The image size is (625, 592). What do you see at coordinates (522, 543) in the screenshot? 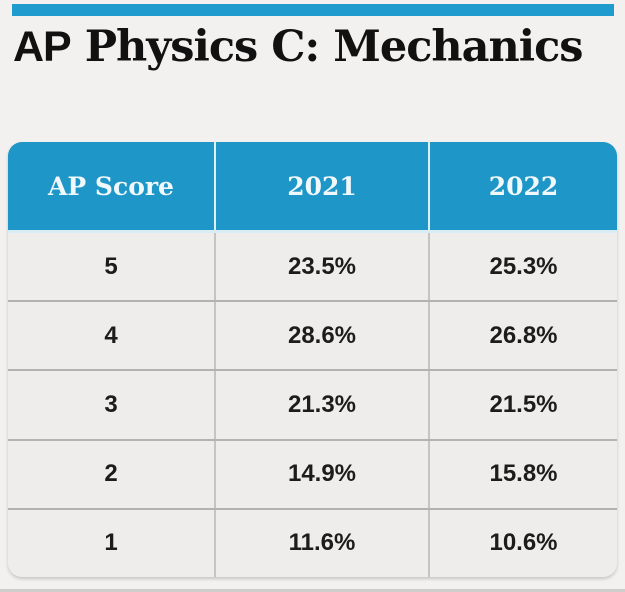
I see `cell-2022-value: 10.6%` at bounding box center [522, 543].